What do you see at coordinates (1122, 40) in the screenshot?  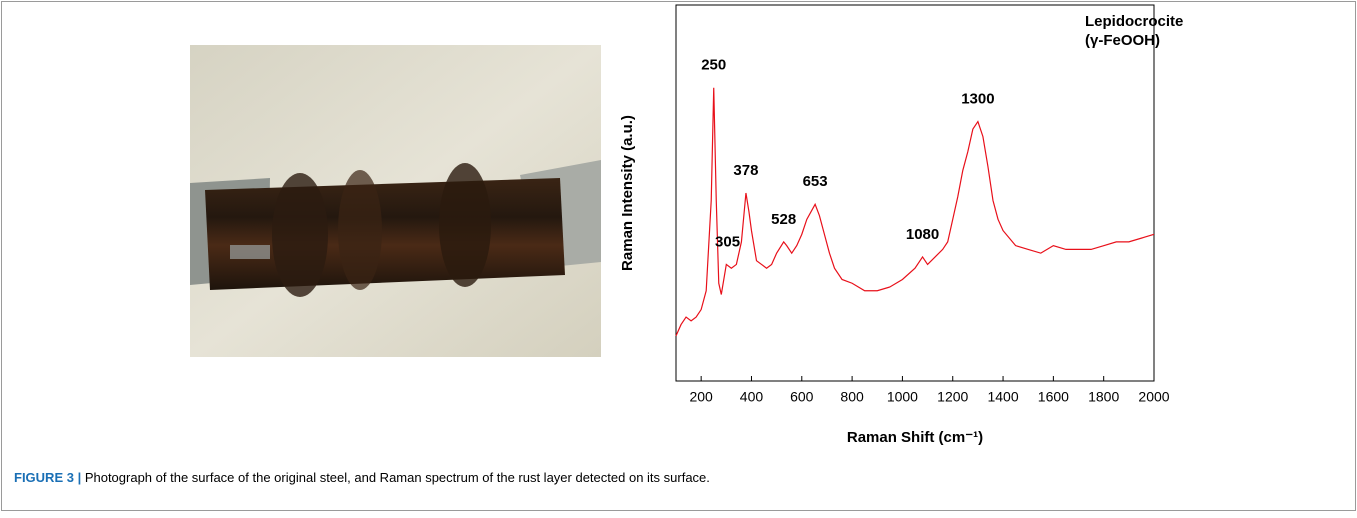 I see `chart-title: (γ-FeOOH)` at bounding box center [1122, 40].